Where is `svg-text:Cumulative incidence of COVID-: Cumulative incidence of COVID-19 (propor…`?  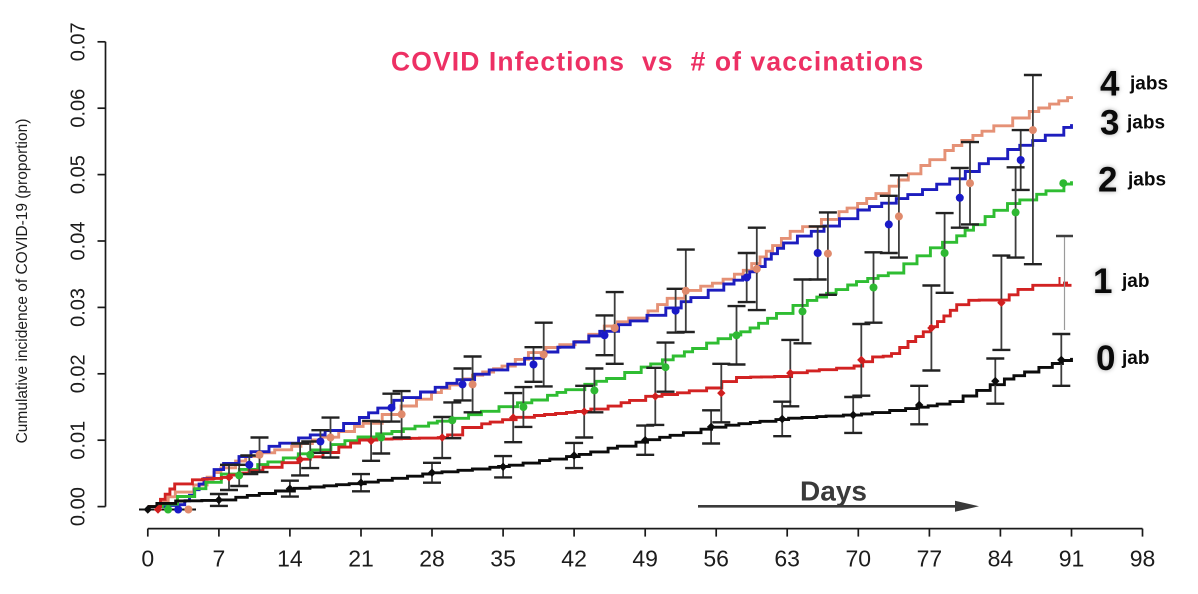
svg-text:Cumulative incidence of COVID-: Cumulative incidence of COVID-19 (propor… is located at coordinates (22, 281).